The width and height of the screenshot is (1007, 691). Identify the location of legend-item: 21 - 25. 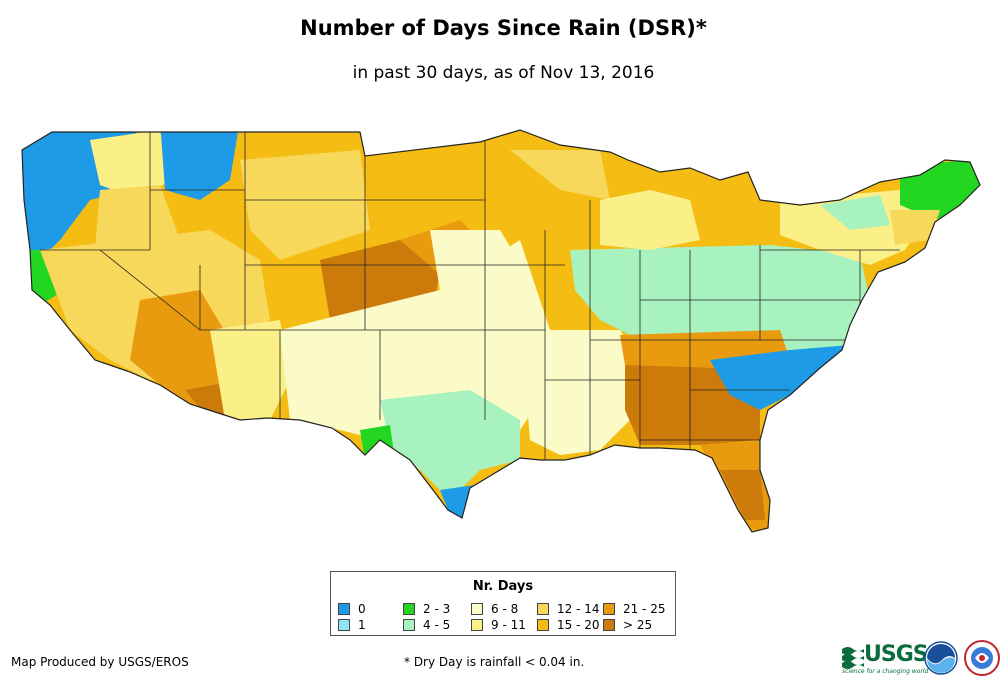
(634, 609).